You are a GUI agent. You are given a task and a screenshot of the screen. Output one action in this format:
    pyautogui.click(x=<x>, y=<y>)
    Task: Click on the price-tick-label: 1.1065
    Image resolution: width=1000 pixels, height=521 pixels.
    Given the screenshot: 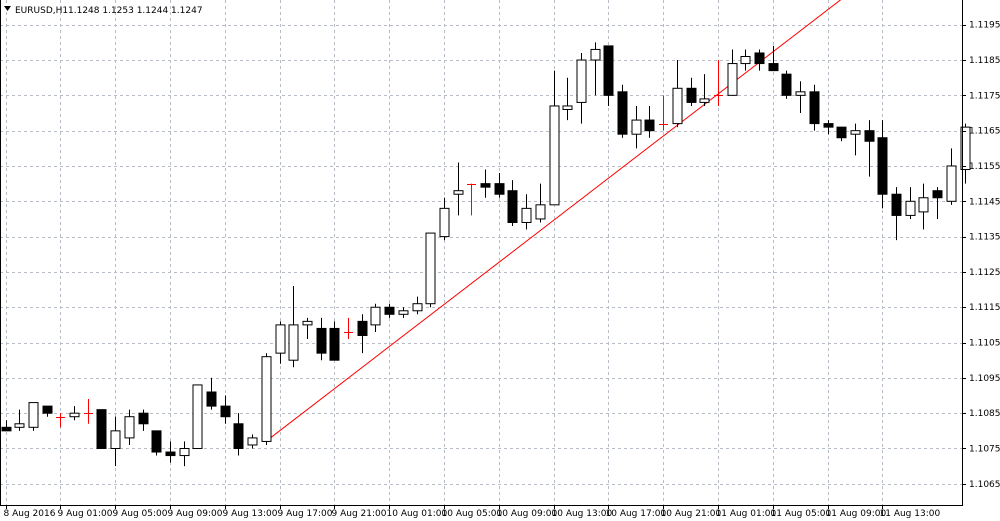 What is the action you would take?
    pyautogui.click(x=984, y=485)
    